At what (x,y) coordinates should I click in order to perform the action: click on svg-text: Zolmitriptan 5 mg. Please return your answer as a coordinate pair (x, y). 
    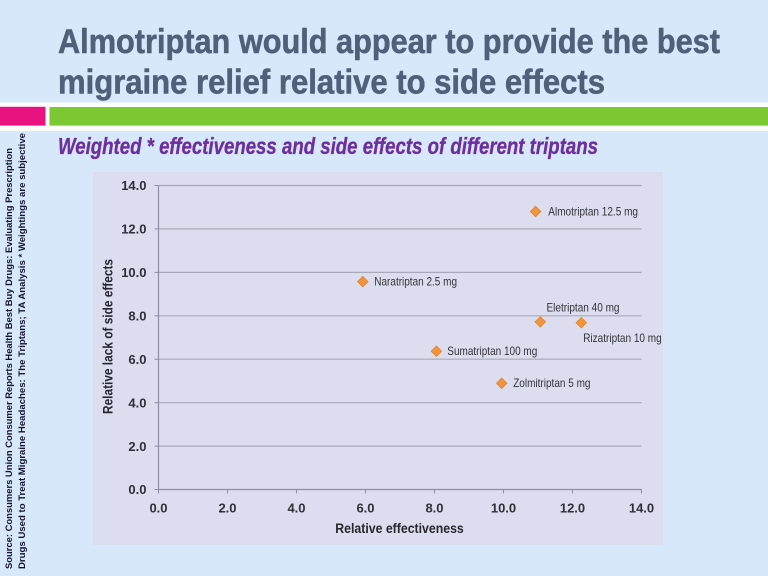
    Looking at the image, I should click on (551, 383).